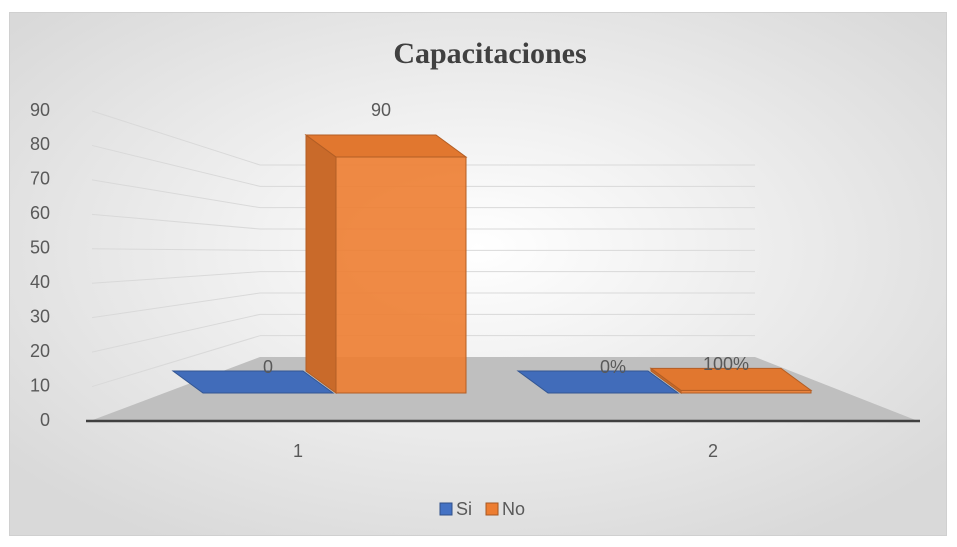 This screenshot has height=547, width=957. Describe the element at coordinates (713, 451) in the screenshot. I see `x-tick-label: 2` at that location.